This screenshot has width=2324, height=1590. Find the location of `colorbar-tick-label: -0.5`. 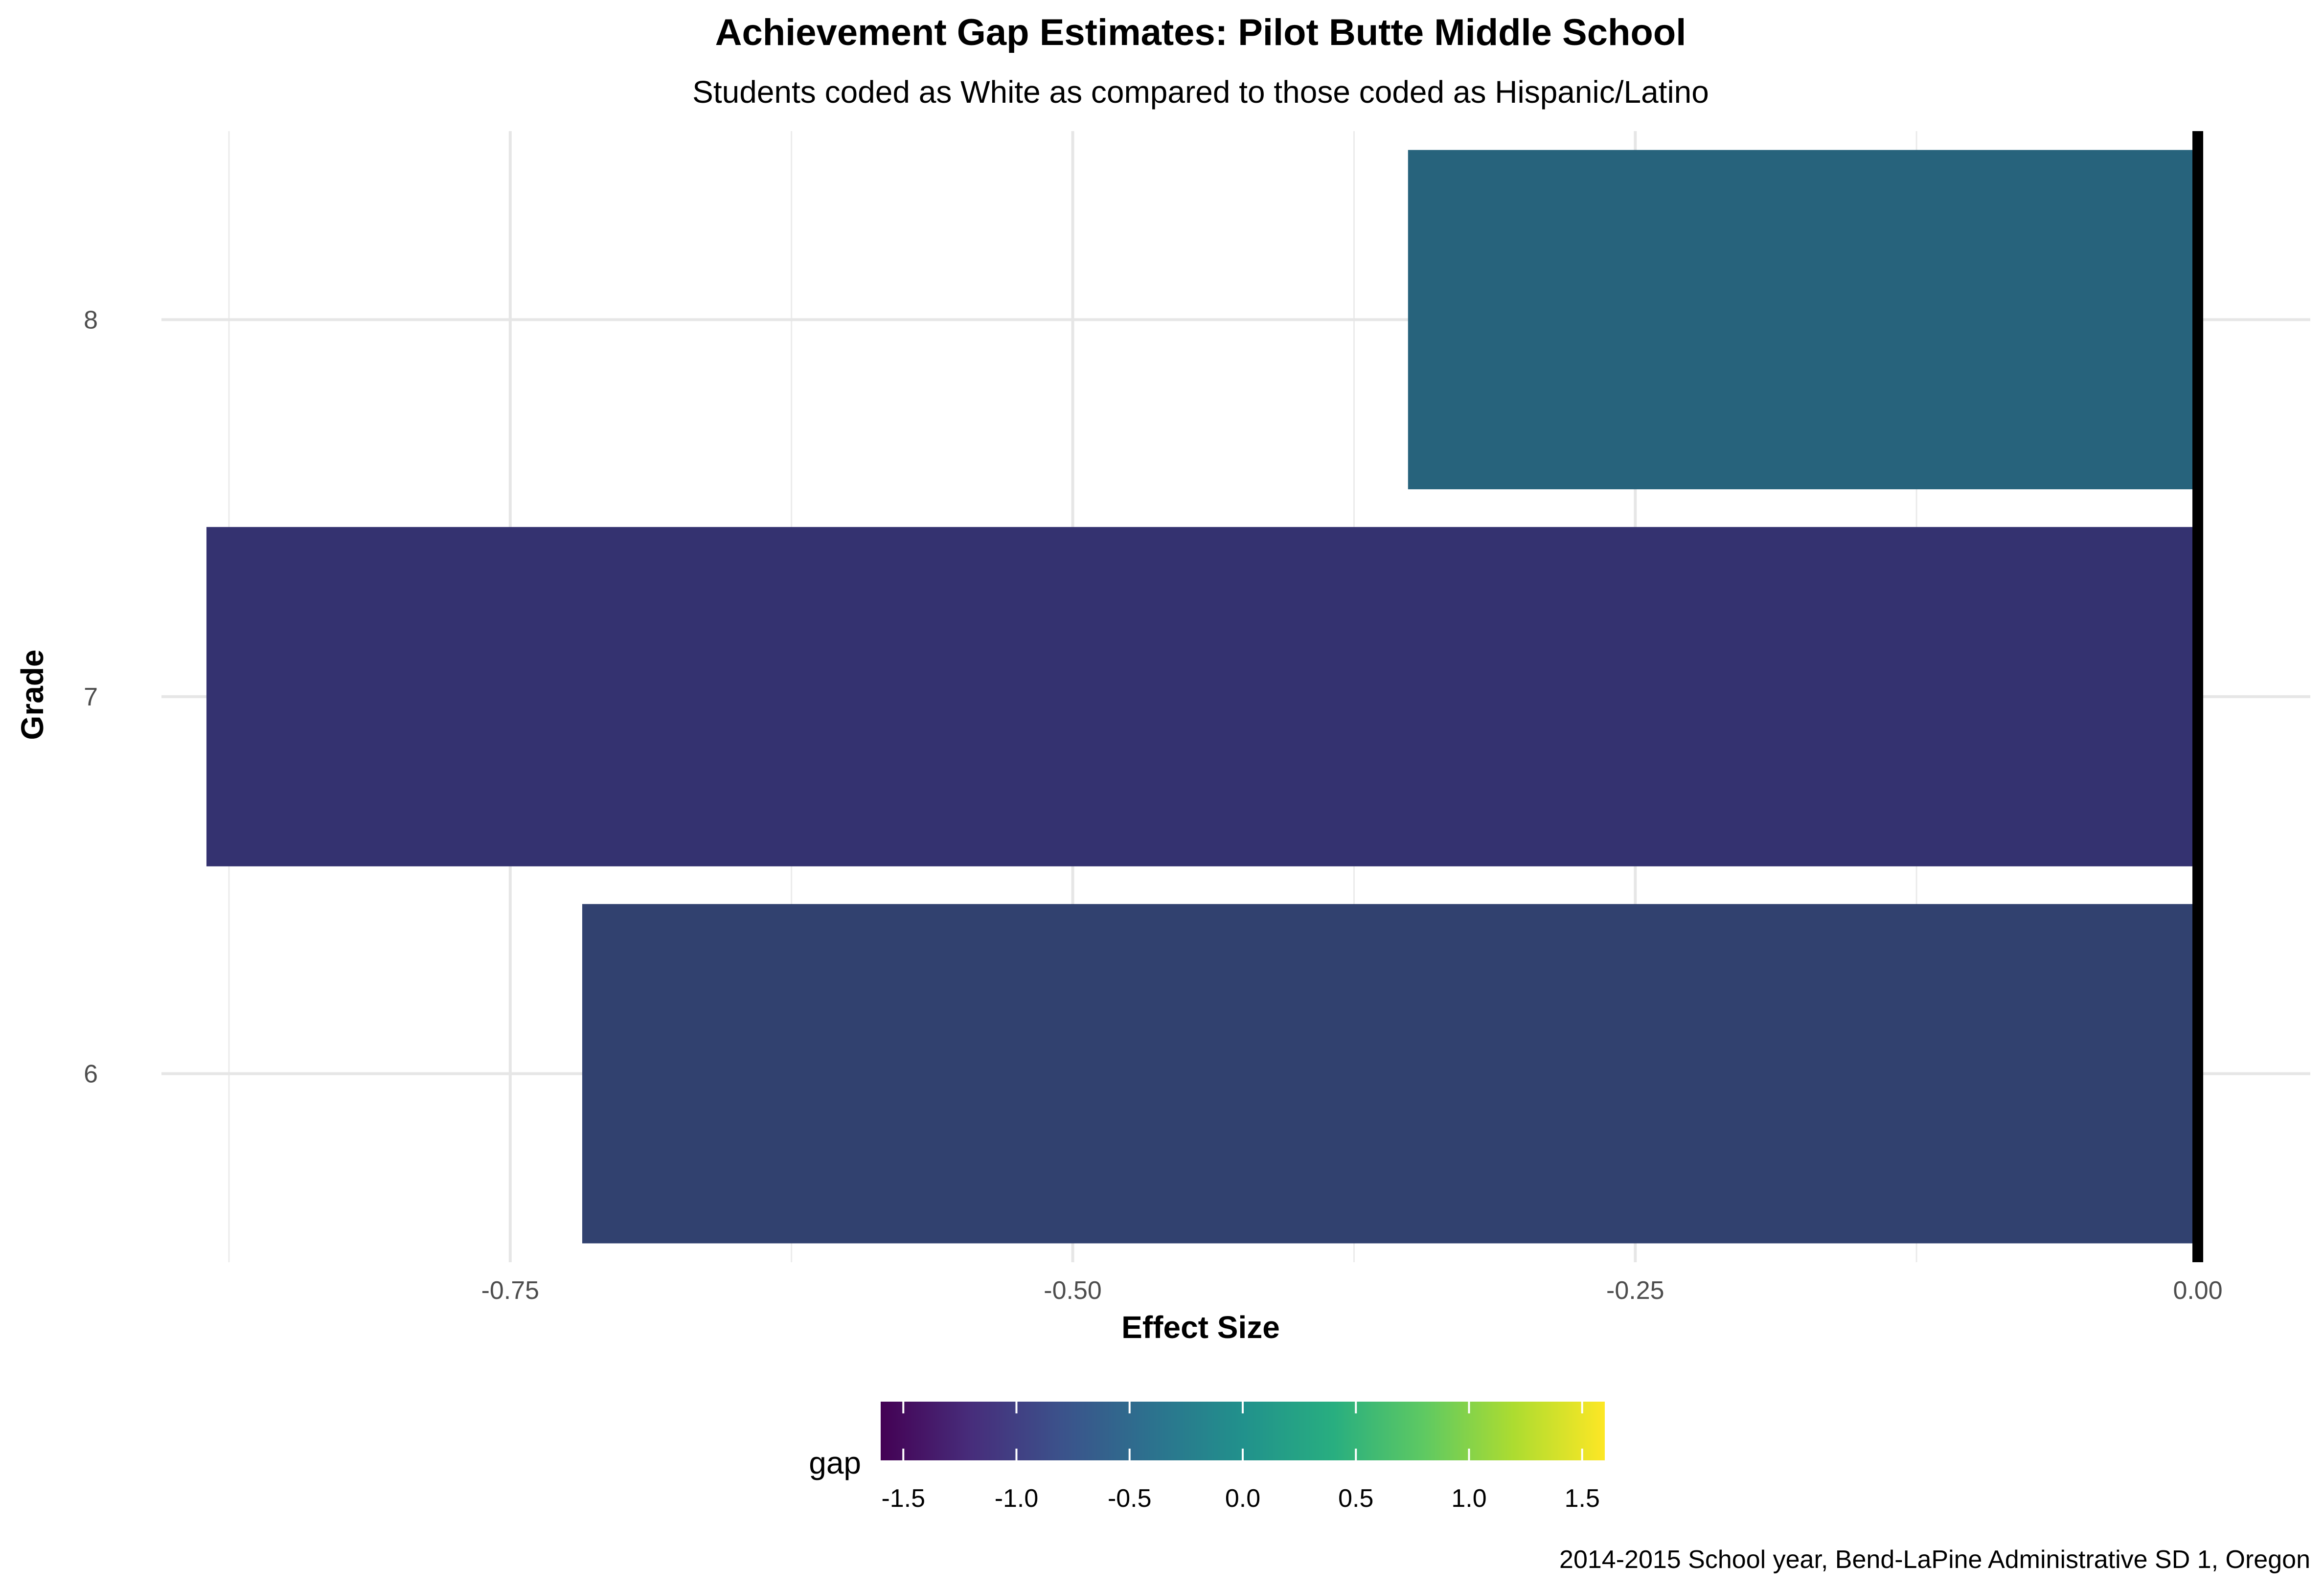

colorbar-tick-label: -0.5 is located at coordinates (1130, 1499).